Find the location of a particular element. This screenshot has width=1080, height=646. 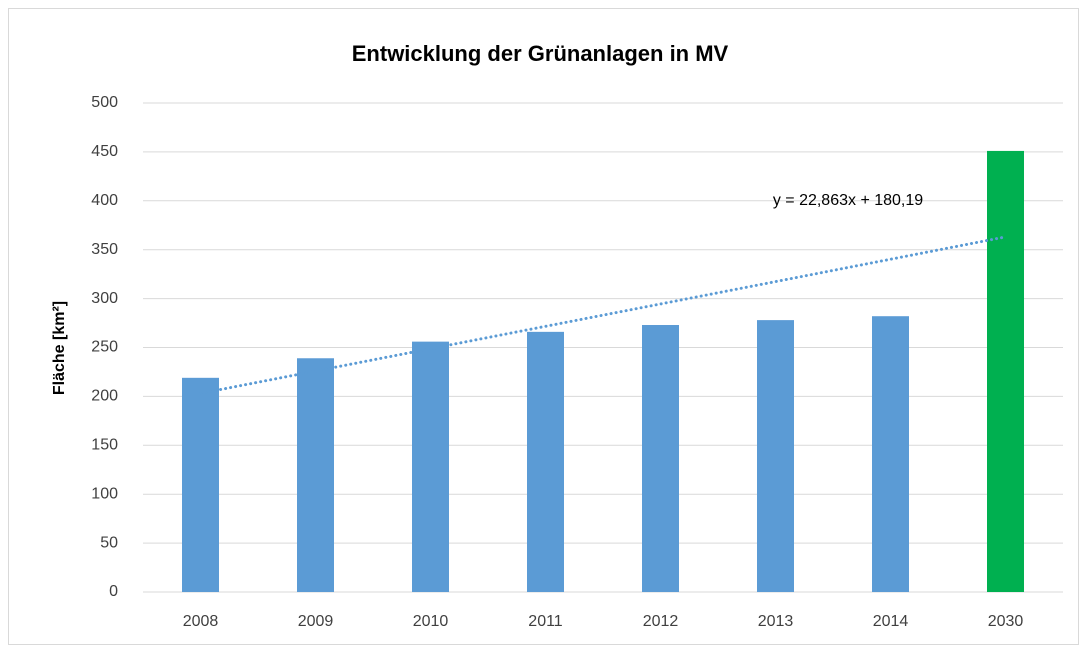

x-tick-label: 2030 is located at coordinates (1006, 621).